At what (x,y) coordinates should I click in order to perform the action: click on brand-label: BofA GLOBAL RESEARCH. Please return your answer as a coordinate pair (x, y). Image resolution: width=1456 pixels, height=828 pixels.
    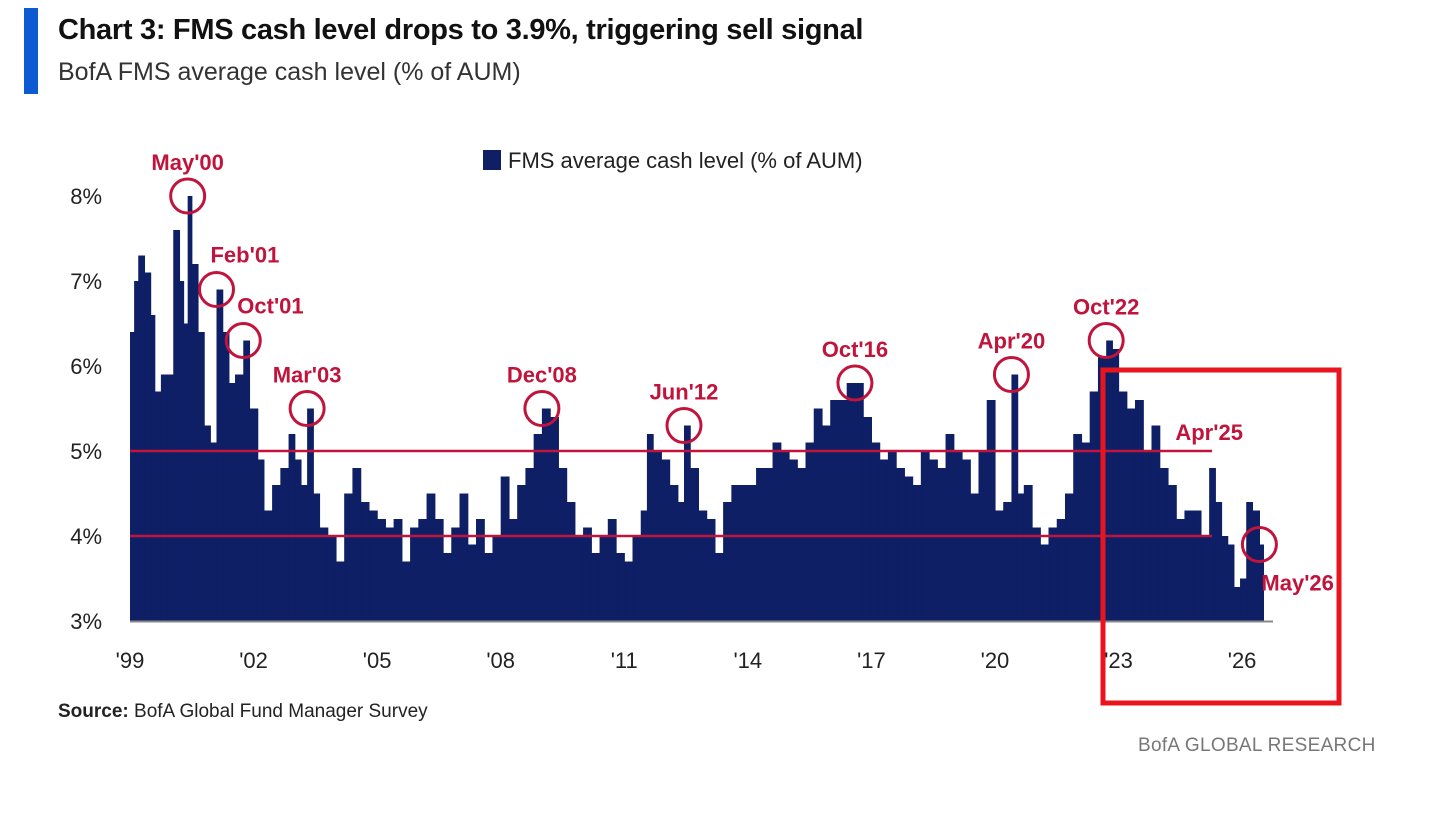
    Looking at the image, I should click on (1257, 745).